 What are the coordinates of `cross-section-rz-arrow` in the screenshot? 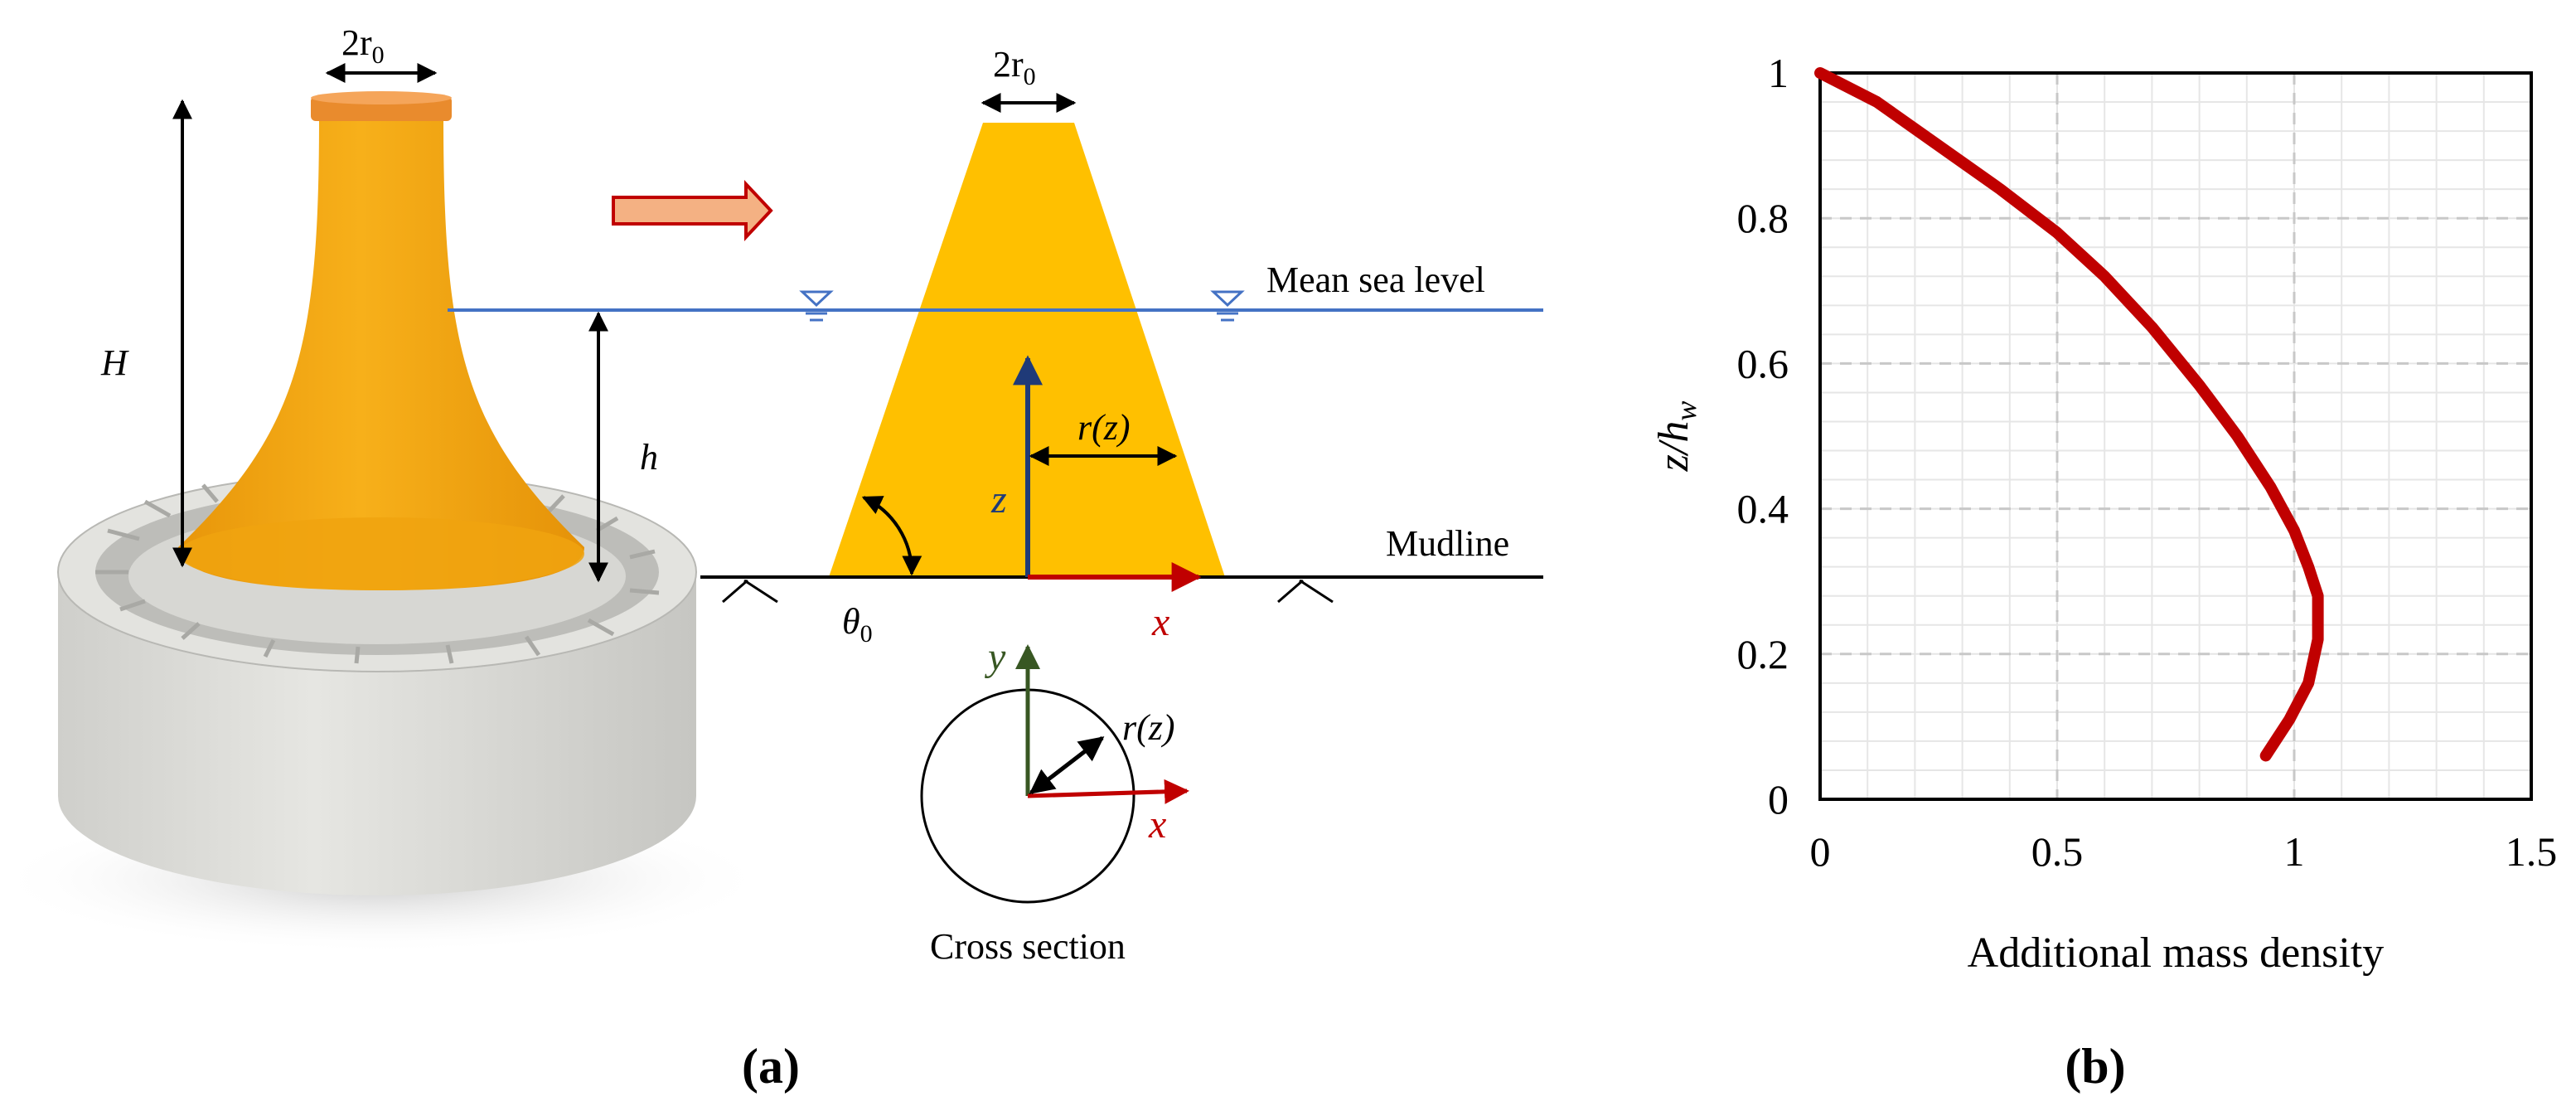 It's located at (1067, 765).